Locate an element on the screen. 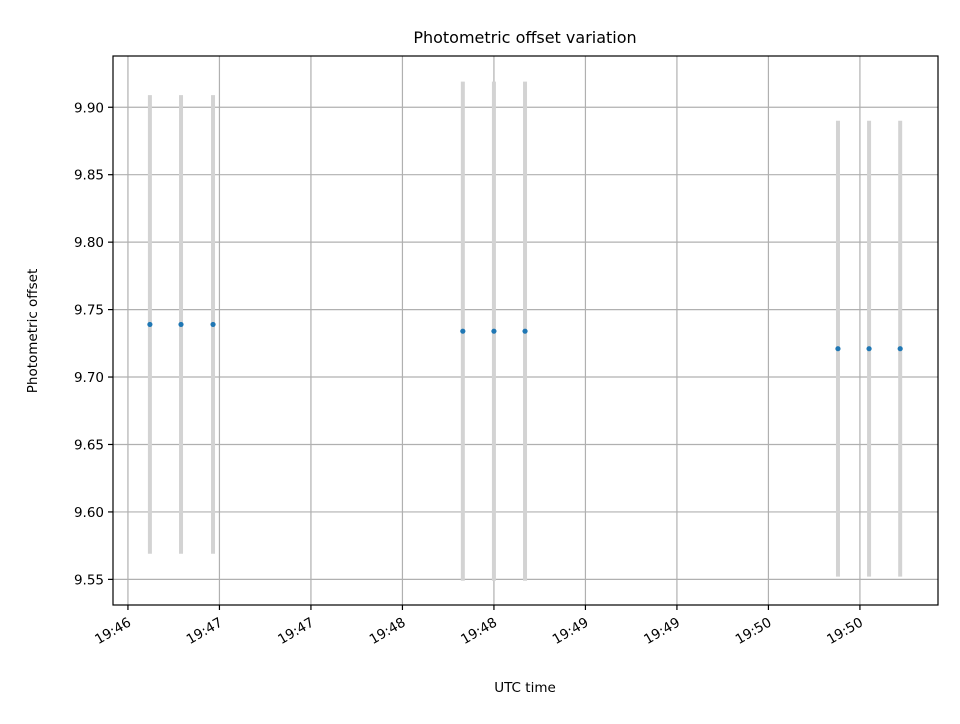 This screenshot has width=960, height=724. y-tick-label: 9.60 is located at coordinates (89, 513).